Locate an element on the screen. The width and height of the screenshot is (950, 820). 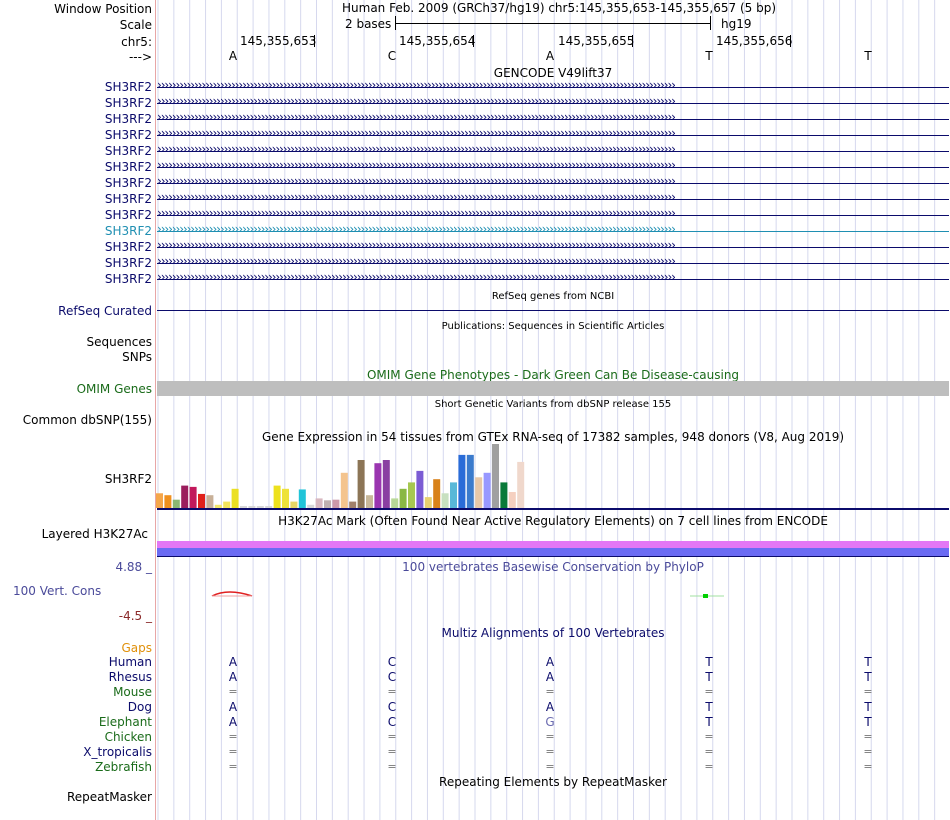
species-label: Rhesus is located at coordinates (130, 677).